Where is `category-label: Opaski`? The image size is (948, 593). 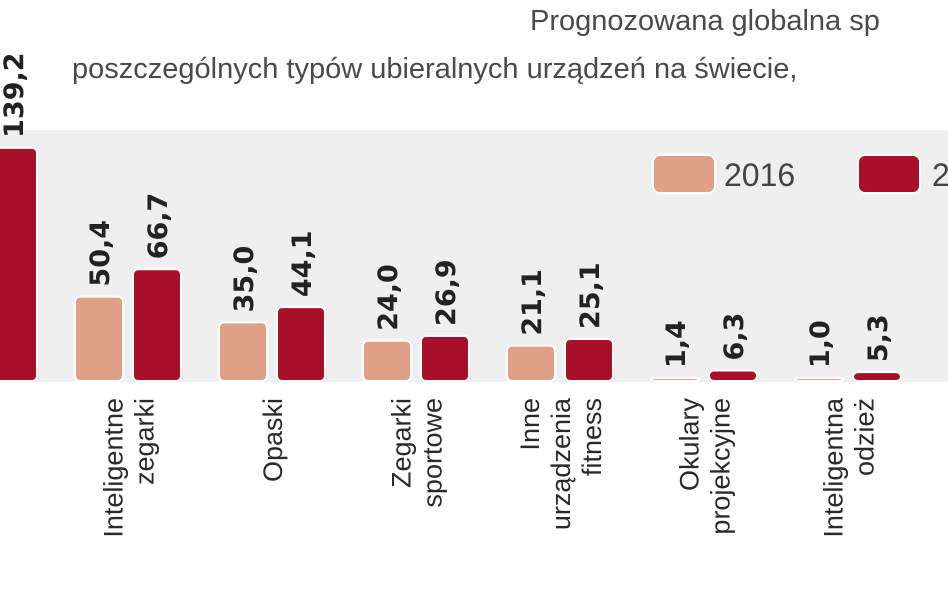
category-label: Opaski is located at coordinates (273, 440).